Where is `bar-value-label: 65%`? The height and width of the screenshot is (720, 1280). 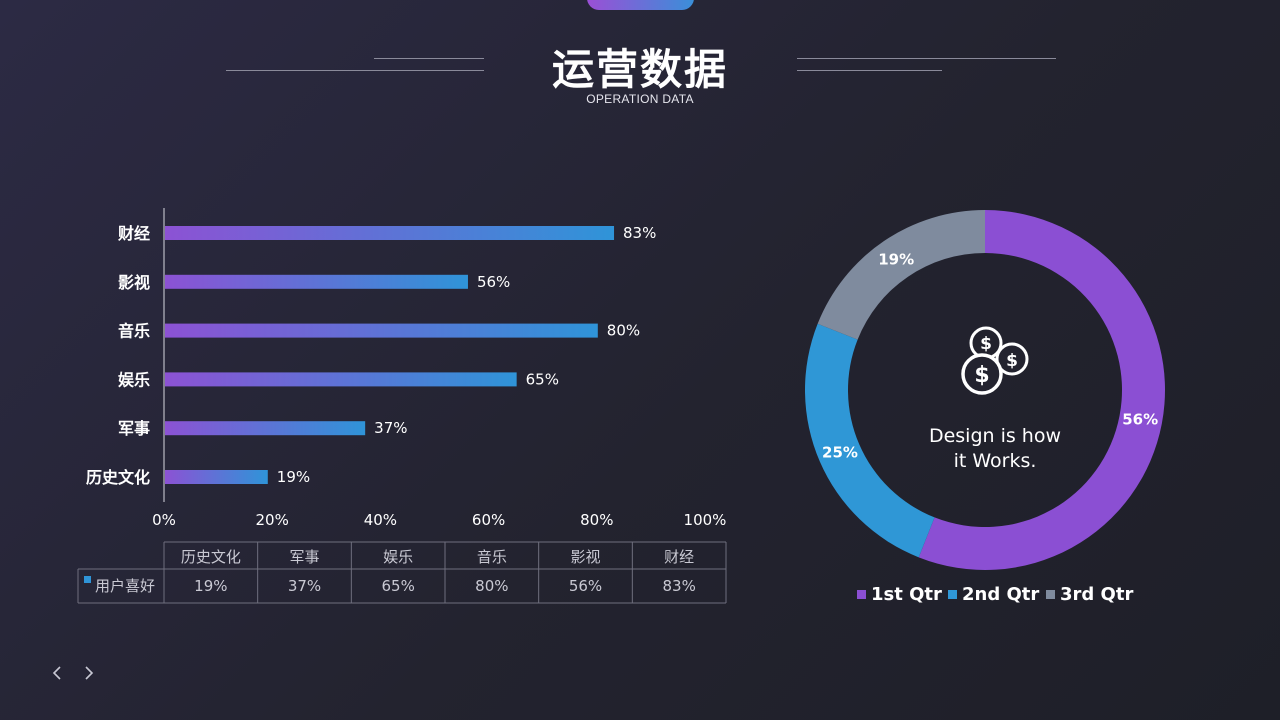
bar-value-label: 65% is located at coordinates (542, 379).